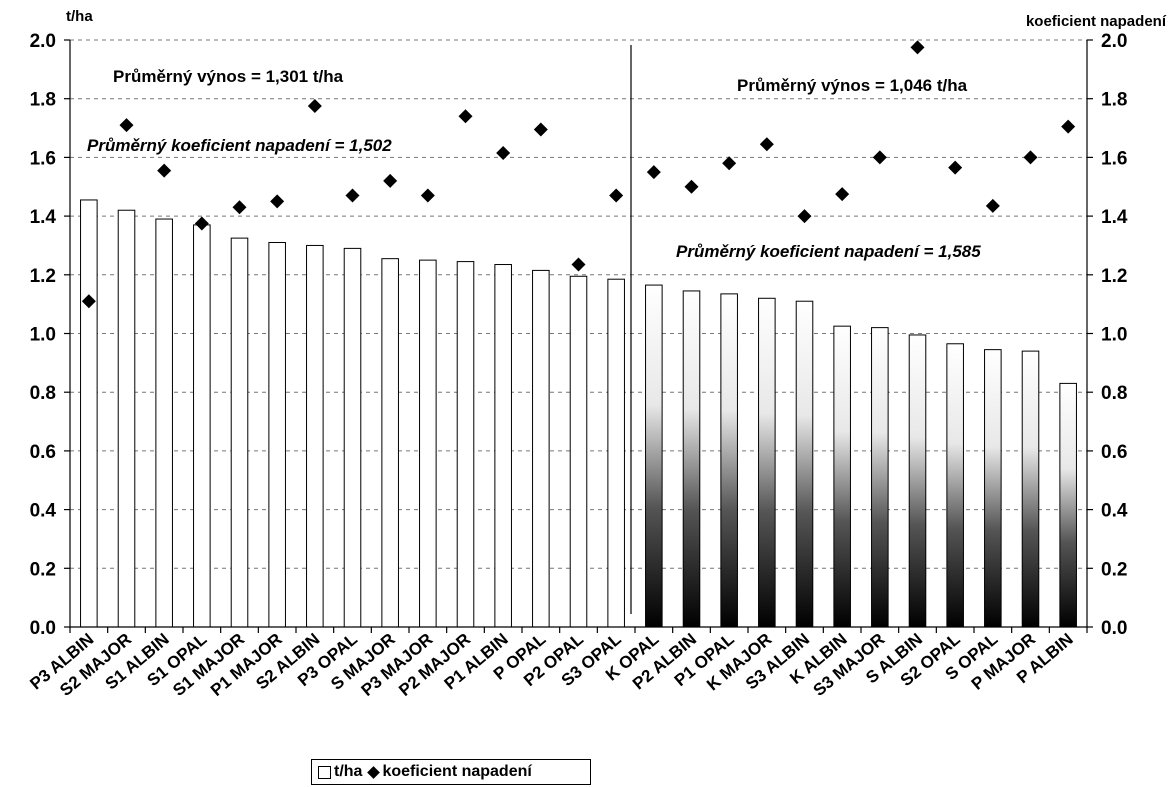  I want to click on bar-s3-major, so click(880, 477).